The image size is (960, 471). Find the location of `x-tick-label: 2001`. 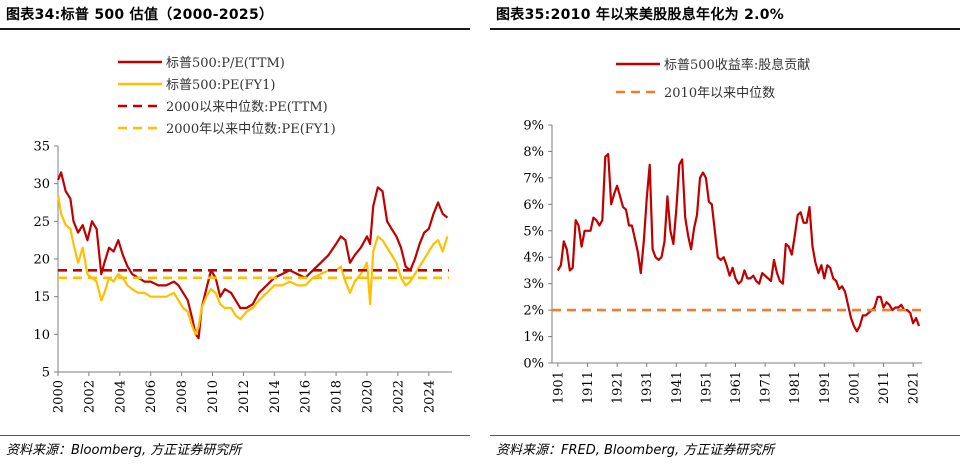

x-tick-label: 2001 is located at coordinates (854, 387).